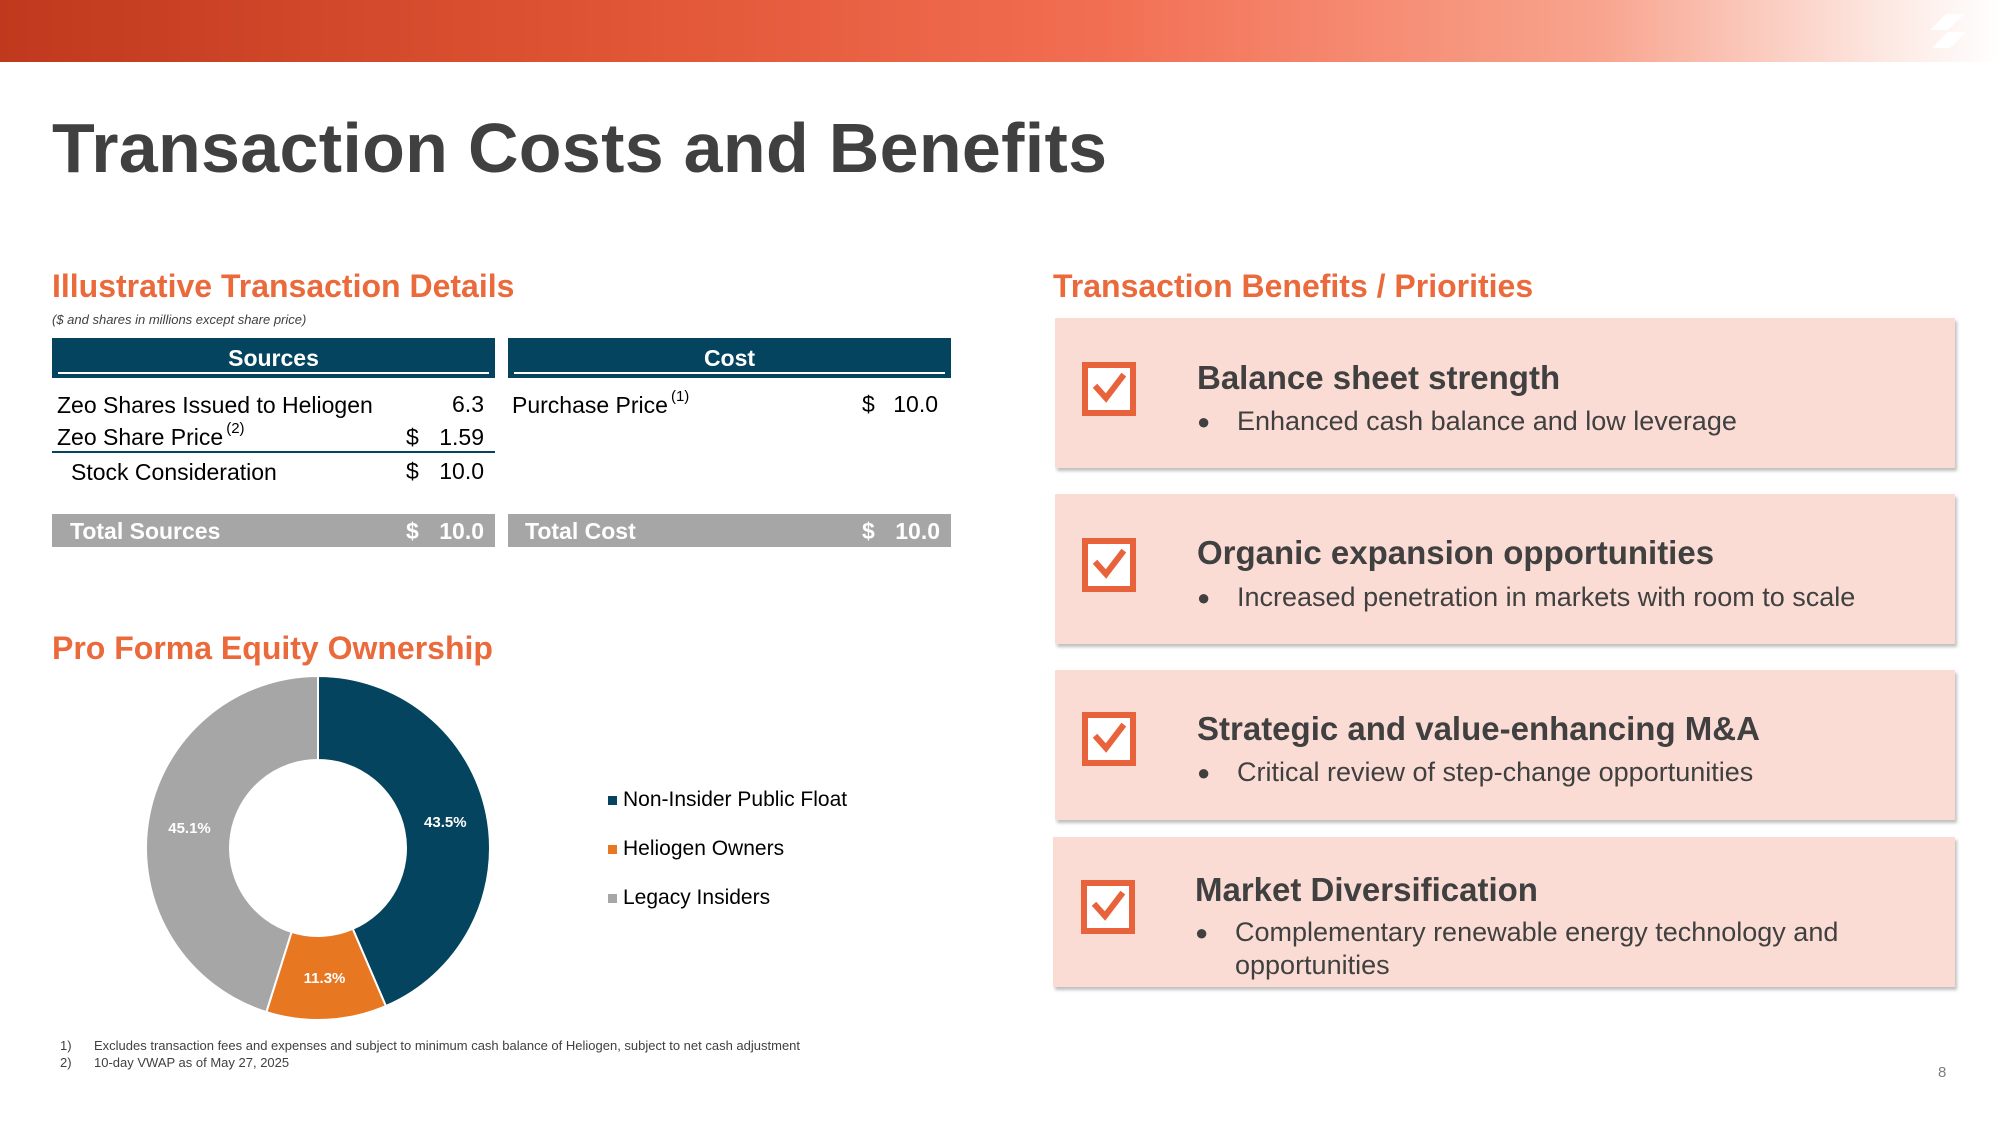  I want to click on details-section-title: Illustrative Transaction Details, so click(283, 286).